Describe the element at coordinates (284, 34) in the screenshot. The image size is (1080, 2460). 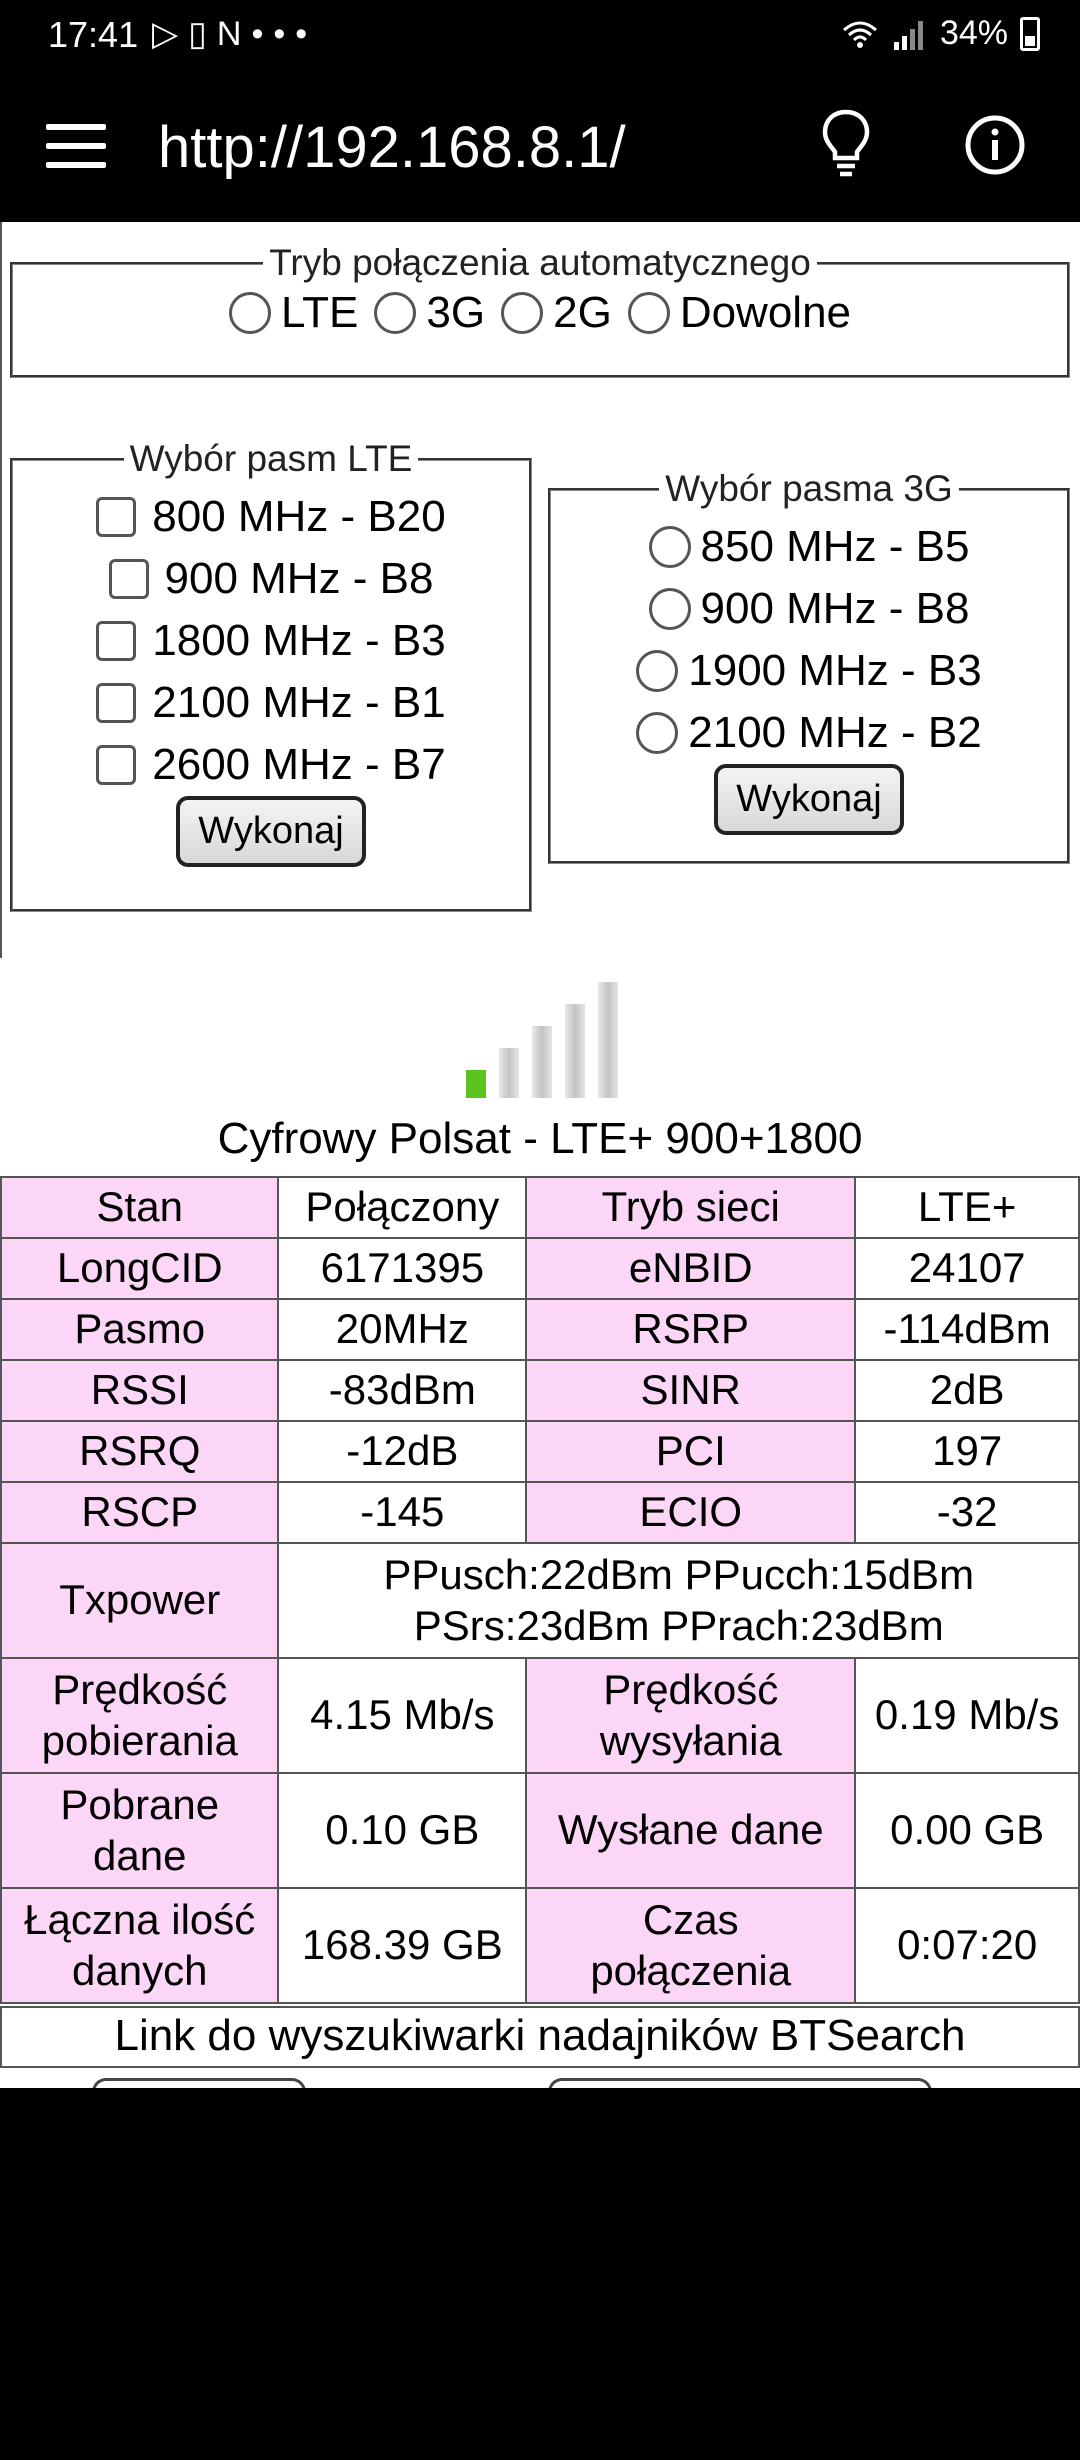
I see `more-dots-icon: •••` at that location.